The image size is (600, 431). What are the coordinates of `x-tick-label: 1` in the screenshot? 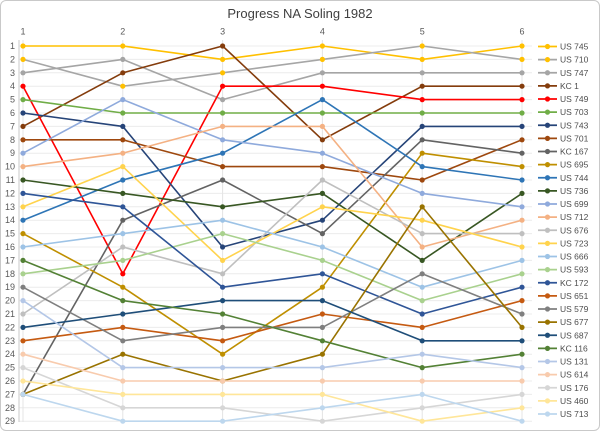 It's located at (22, 32).